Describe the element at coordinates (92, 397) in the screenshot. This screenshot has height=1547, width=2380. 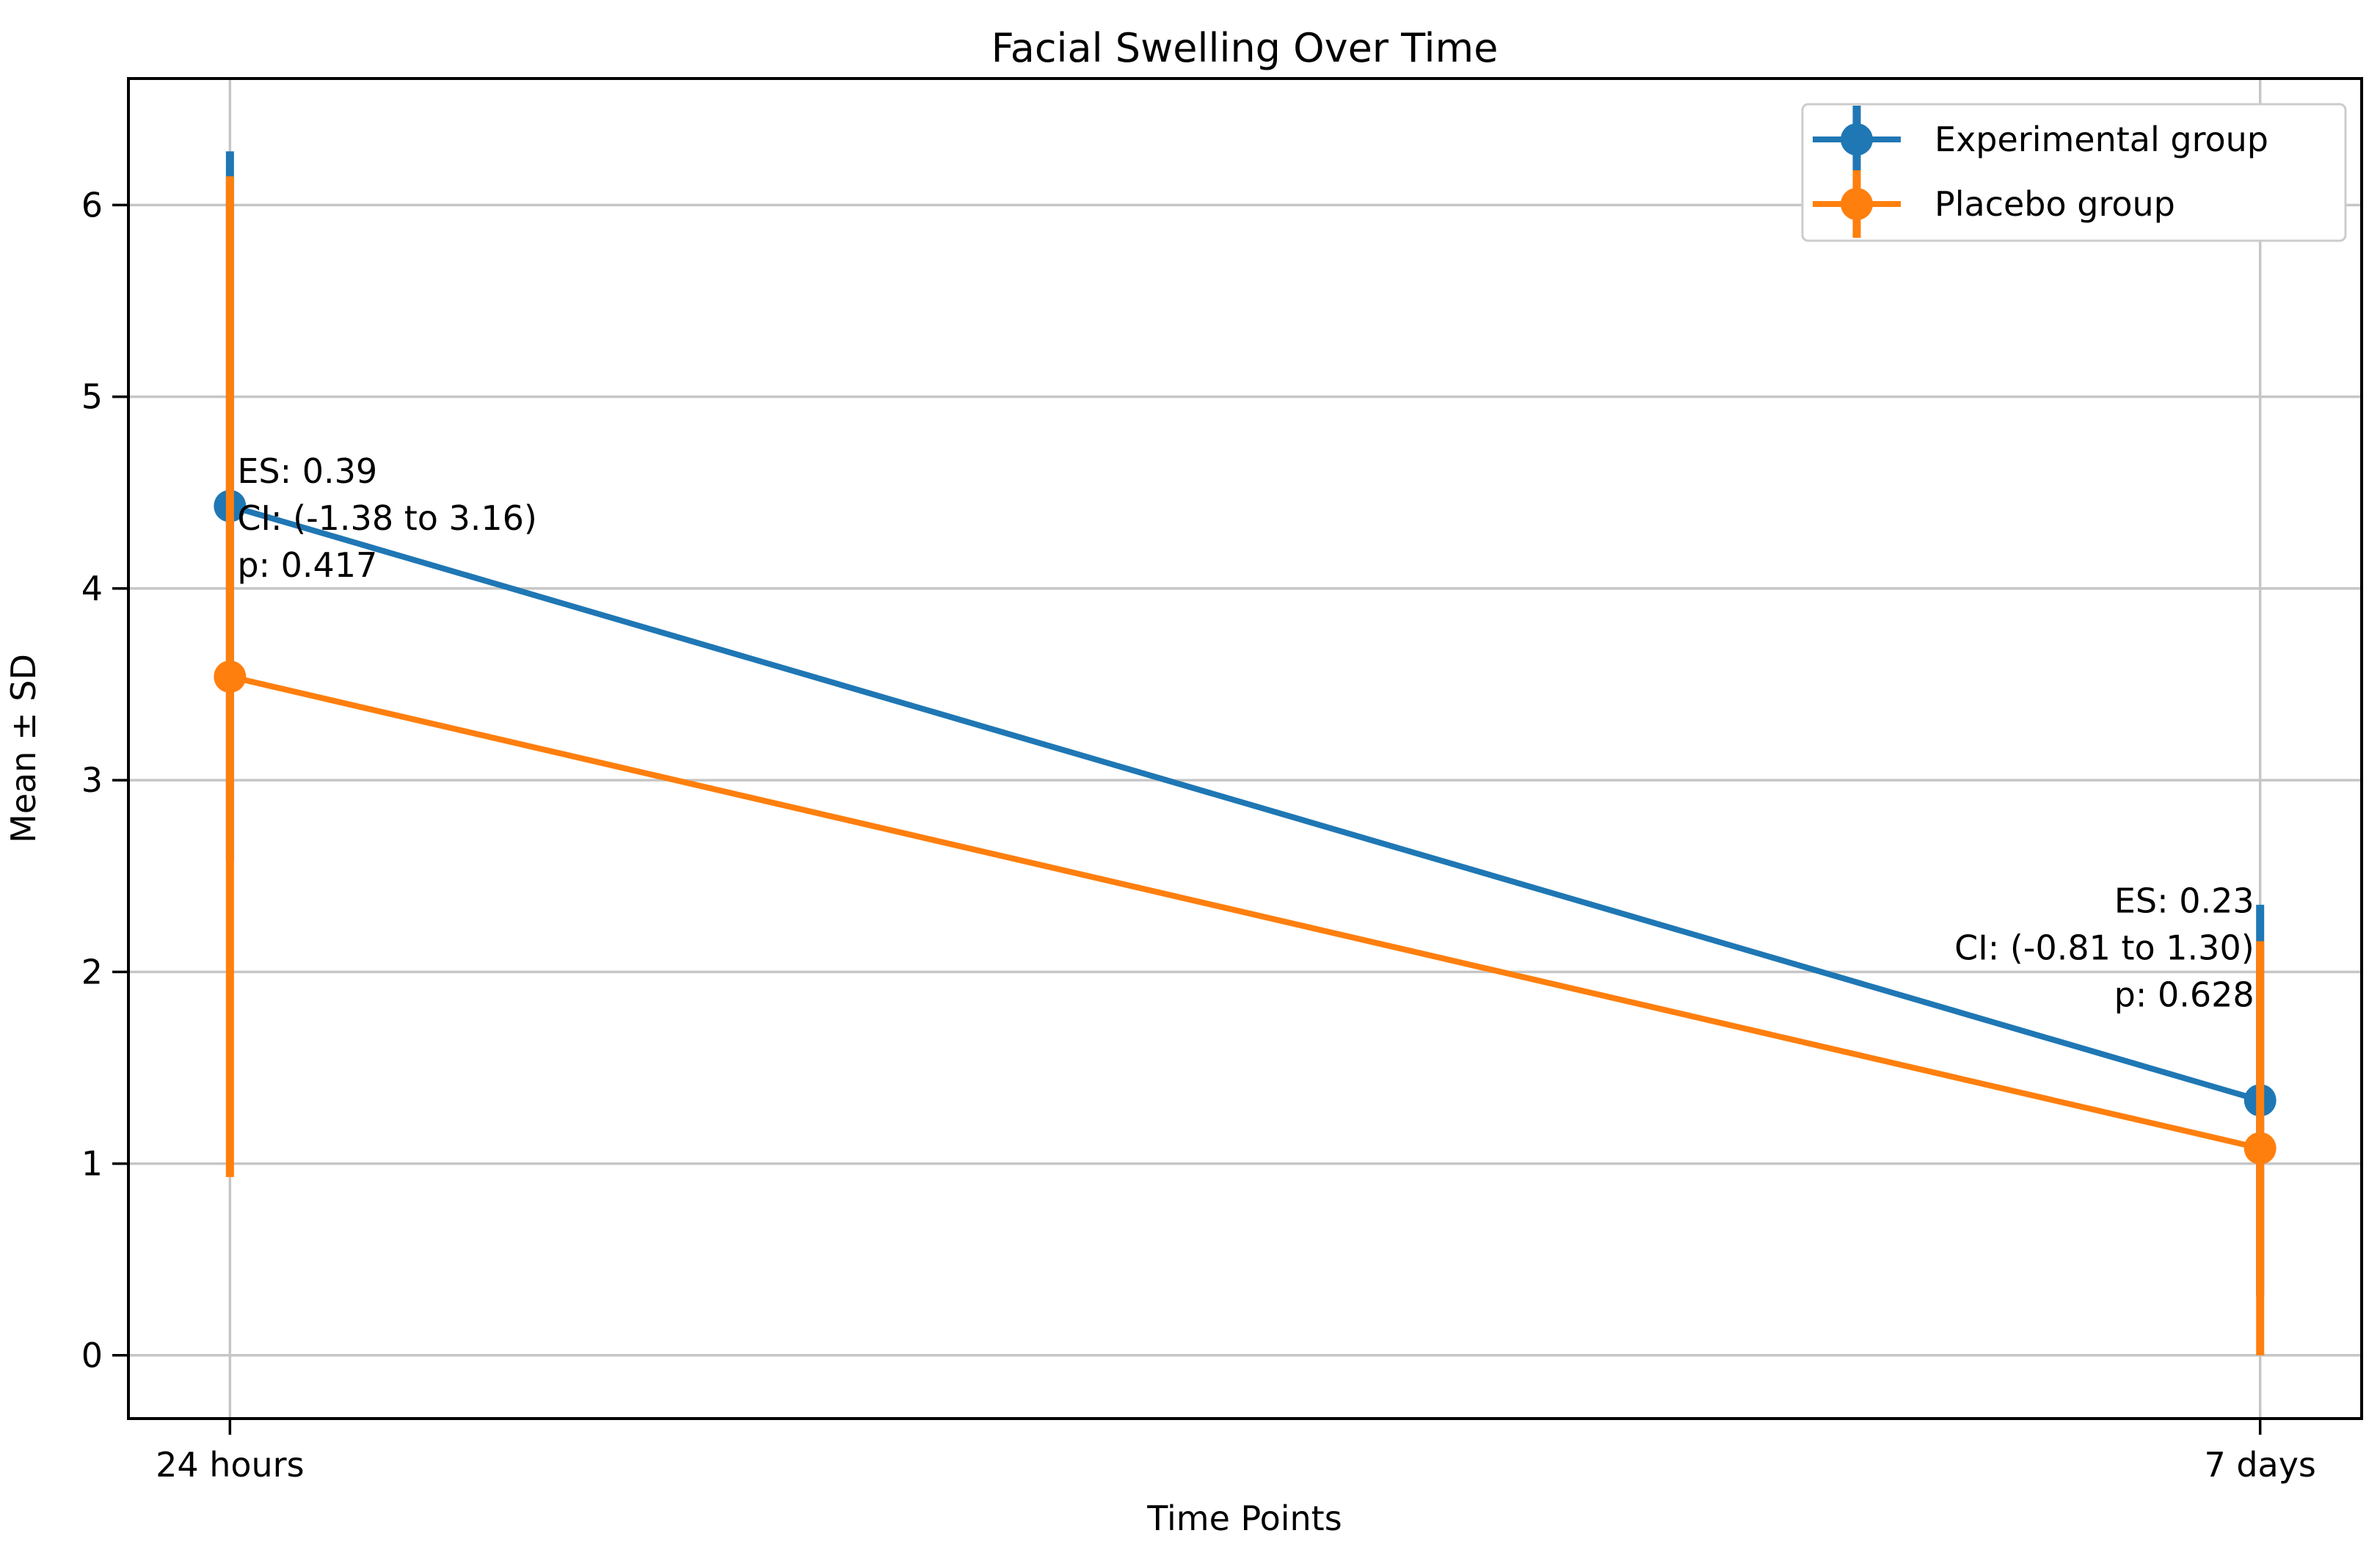
I see `y-tick-label: 5` at that location.